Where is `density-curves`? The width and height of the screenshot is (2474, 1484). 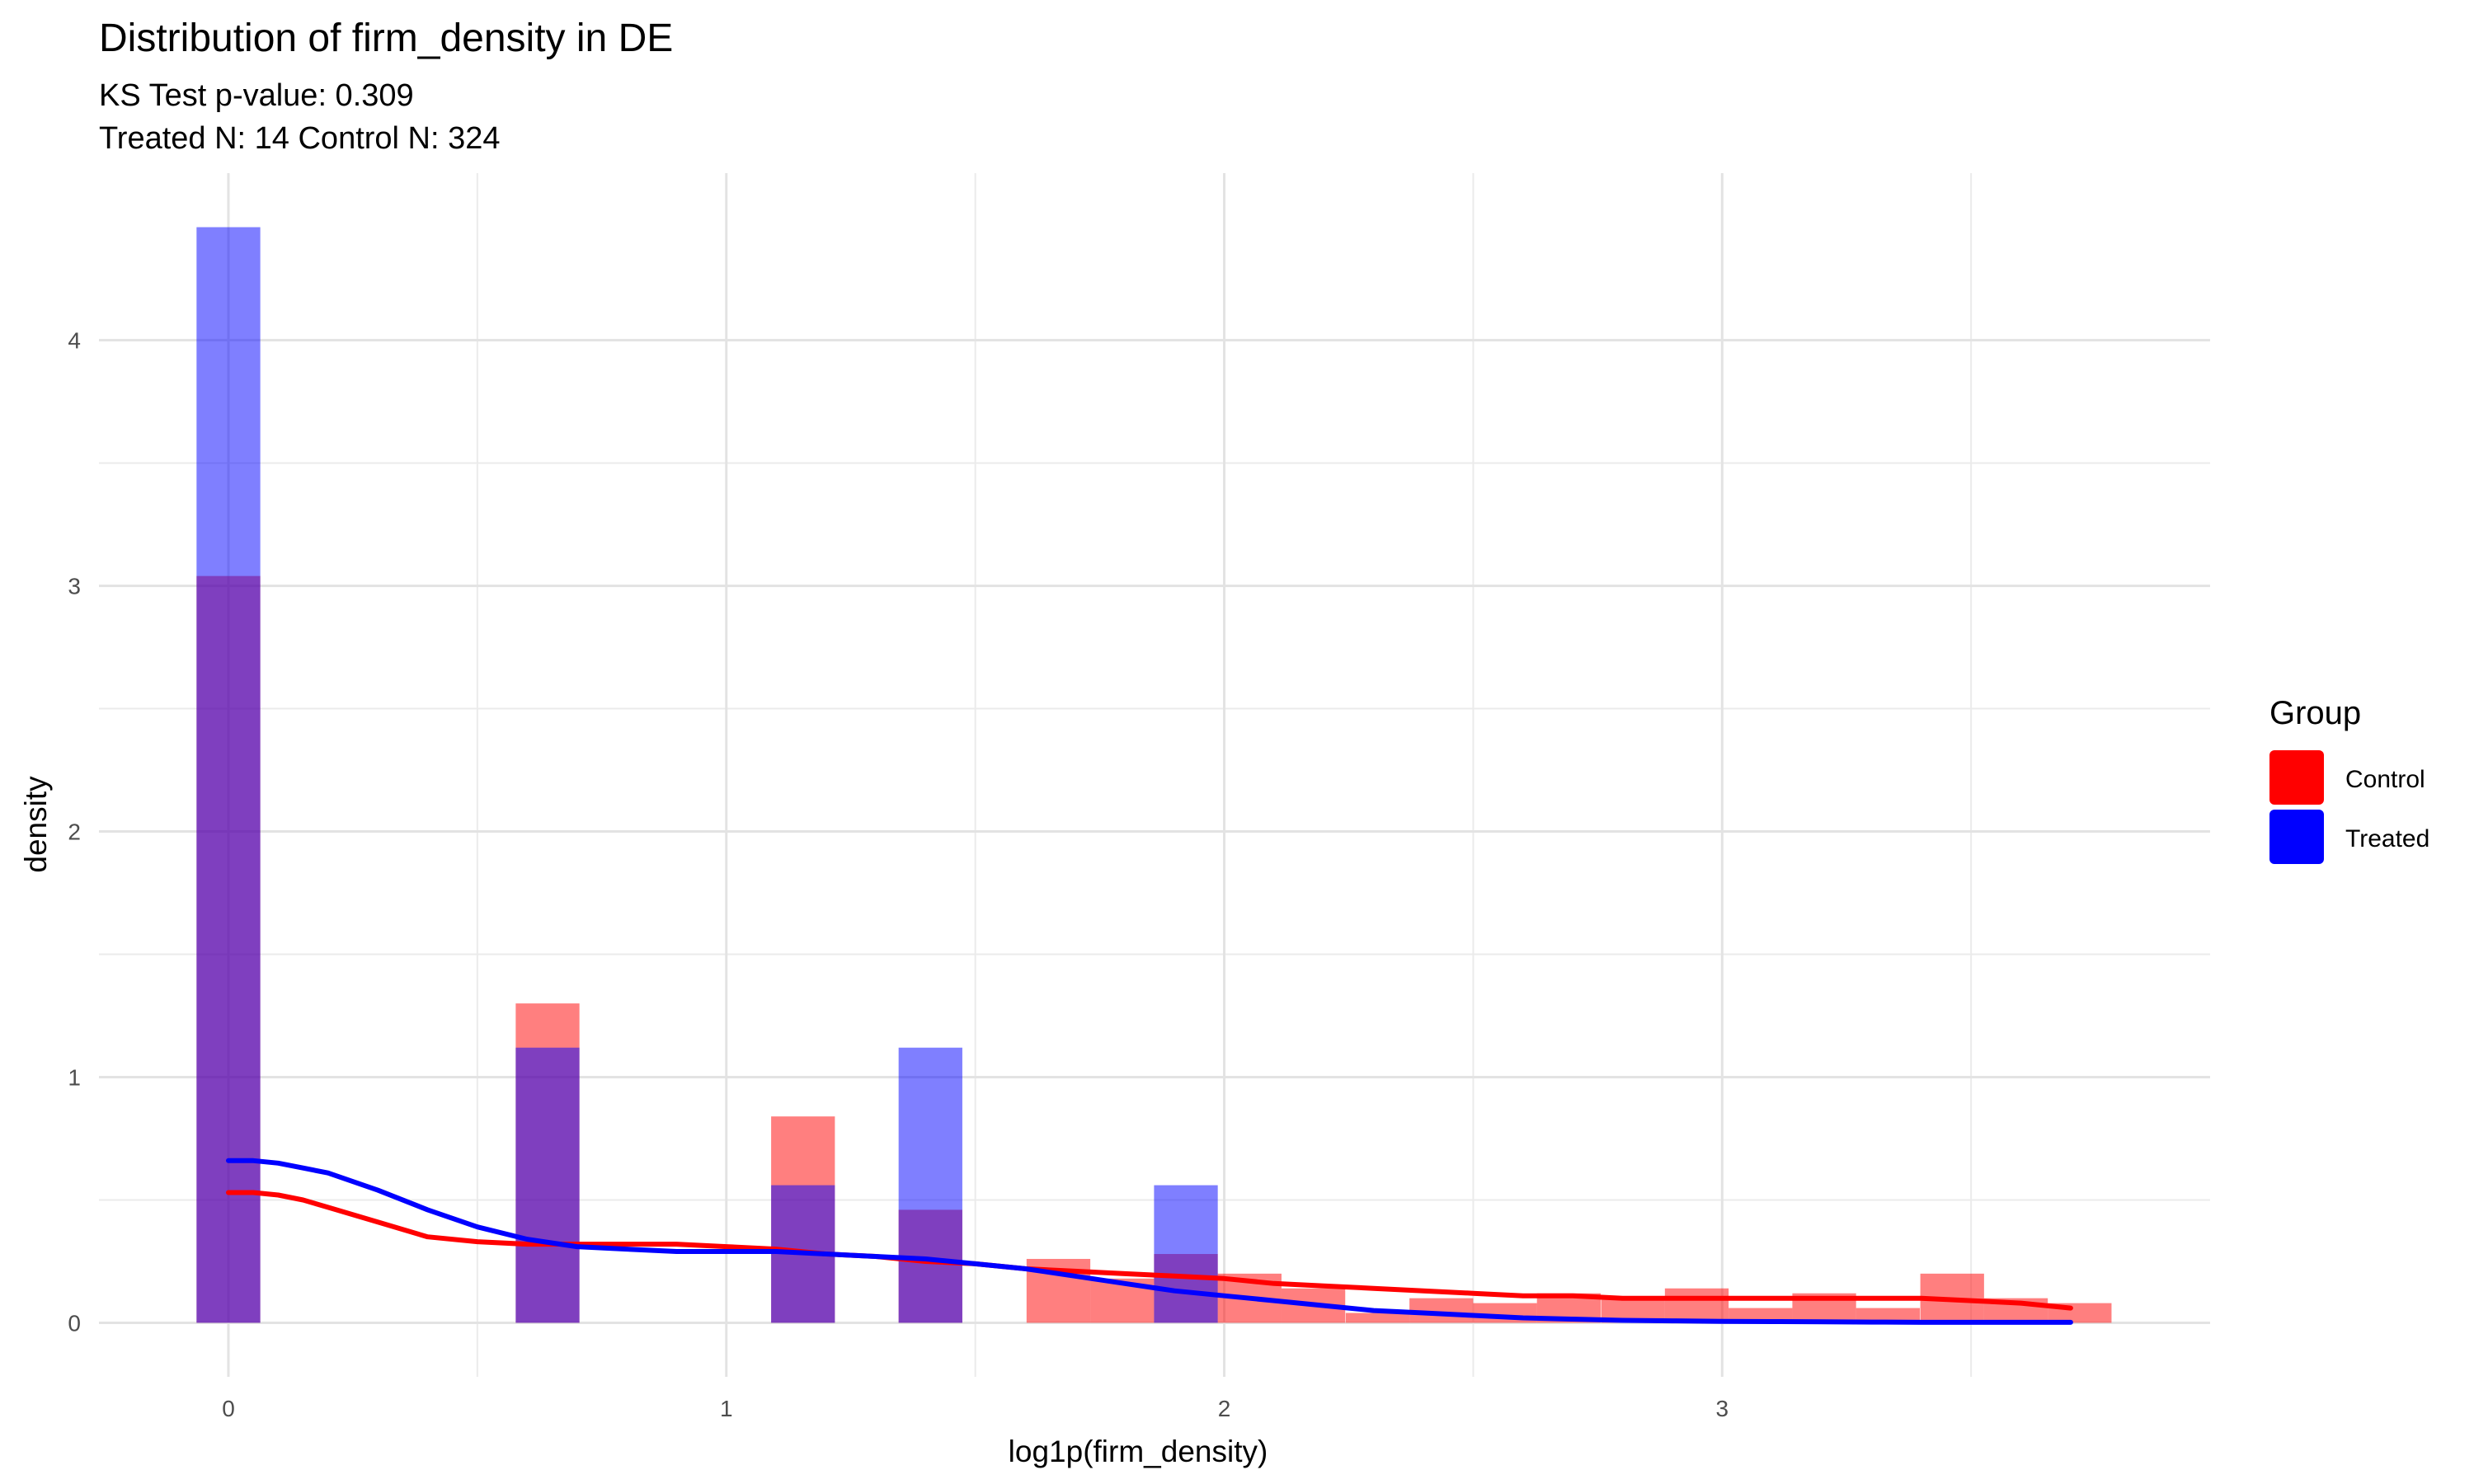
density-curves is located at coordinates (1149, 1241).